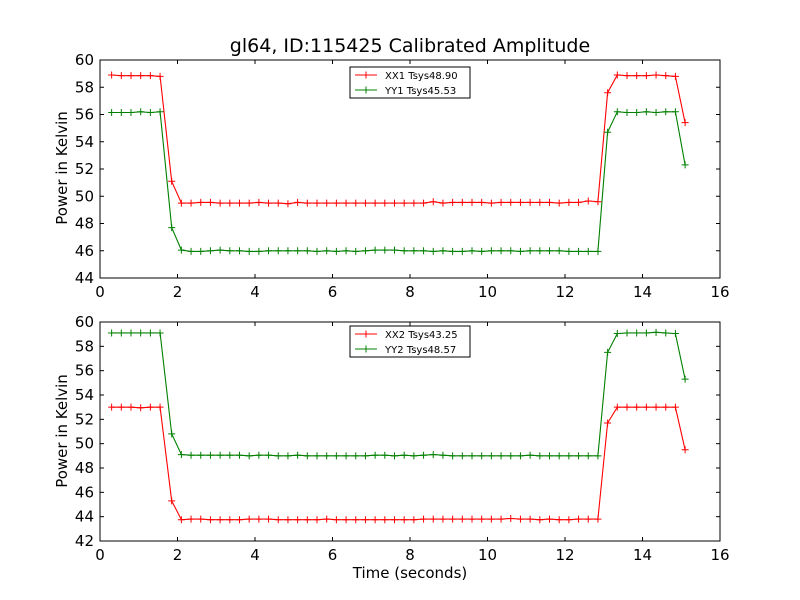 Image resolution: width=800 pixels, height=600 pixels. What do you see at coordinates (255, 555) in the screenshot?
I see `x-tick-label: 4` at bounding box center [255, 555].